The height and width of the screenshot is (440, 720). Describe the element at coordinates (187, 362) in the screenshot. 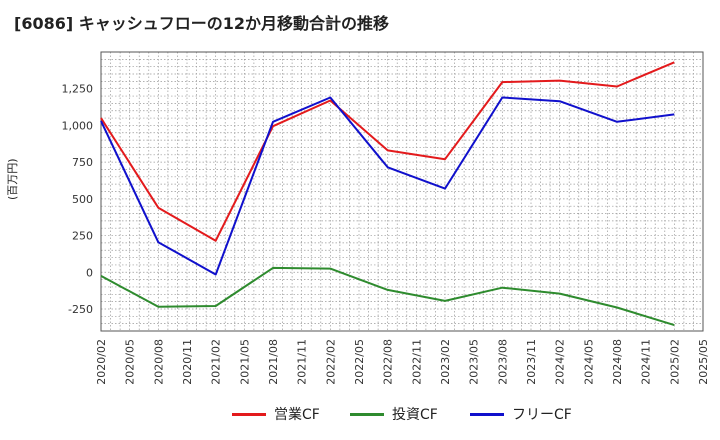

I see `x-tick-label: 2020/11` at that location.